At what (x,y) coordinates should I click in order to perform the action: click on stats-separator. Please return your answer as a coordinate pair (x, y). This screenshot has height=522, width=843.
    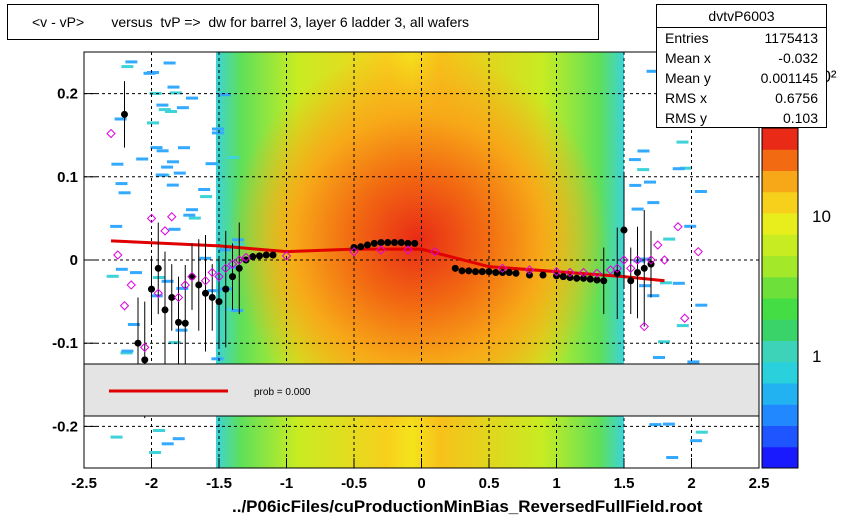
    Looking at the image, I should click on (741, 27).